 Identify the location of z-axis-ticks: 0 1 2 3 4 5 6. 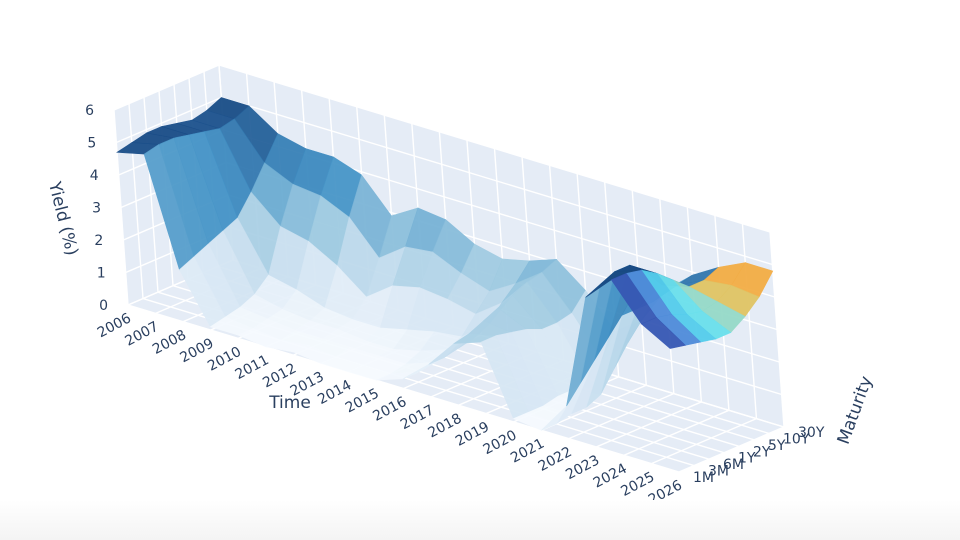
(96, 208).